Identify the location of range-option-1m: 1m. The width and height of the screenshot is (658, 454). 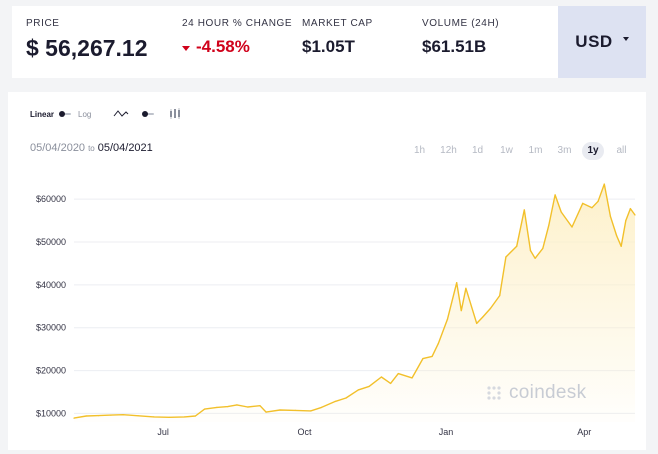
(535, 150).